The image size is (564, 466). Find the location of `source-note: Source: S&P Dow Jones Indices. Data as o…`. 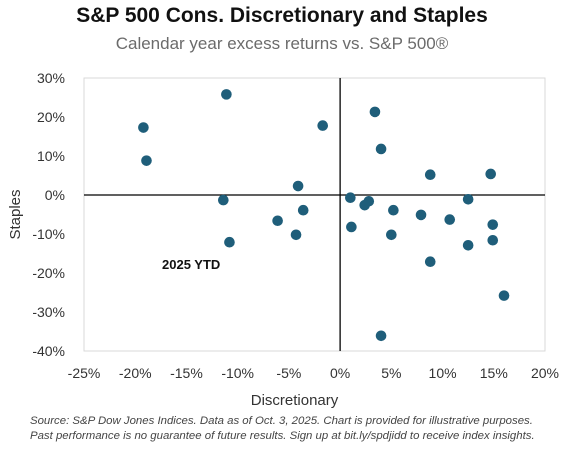

source-note: Source: S&P Dow Jones Indices. Data as o… is located at coordinates (282, 428).